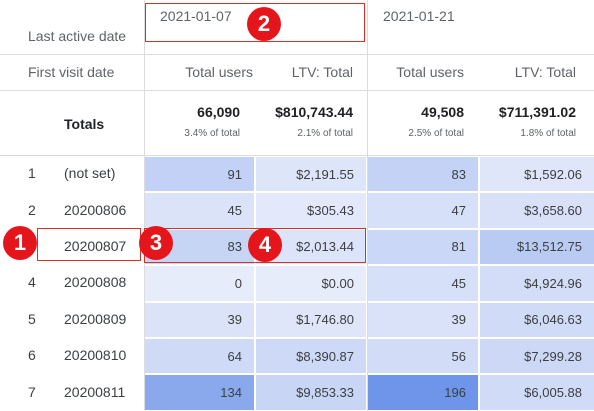  Describe the element at coordinates (537, 392) in the screenshot. I see `table-cell: $6,005.88` at that location.